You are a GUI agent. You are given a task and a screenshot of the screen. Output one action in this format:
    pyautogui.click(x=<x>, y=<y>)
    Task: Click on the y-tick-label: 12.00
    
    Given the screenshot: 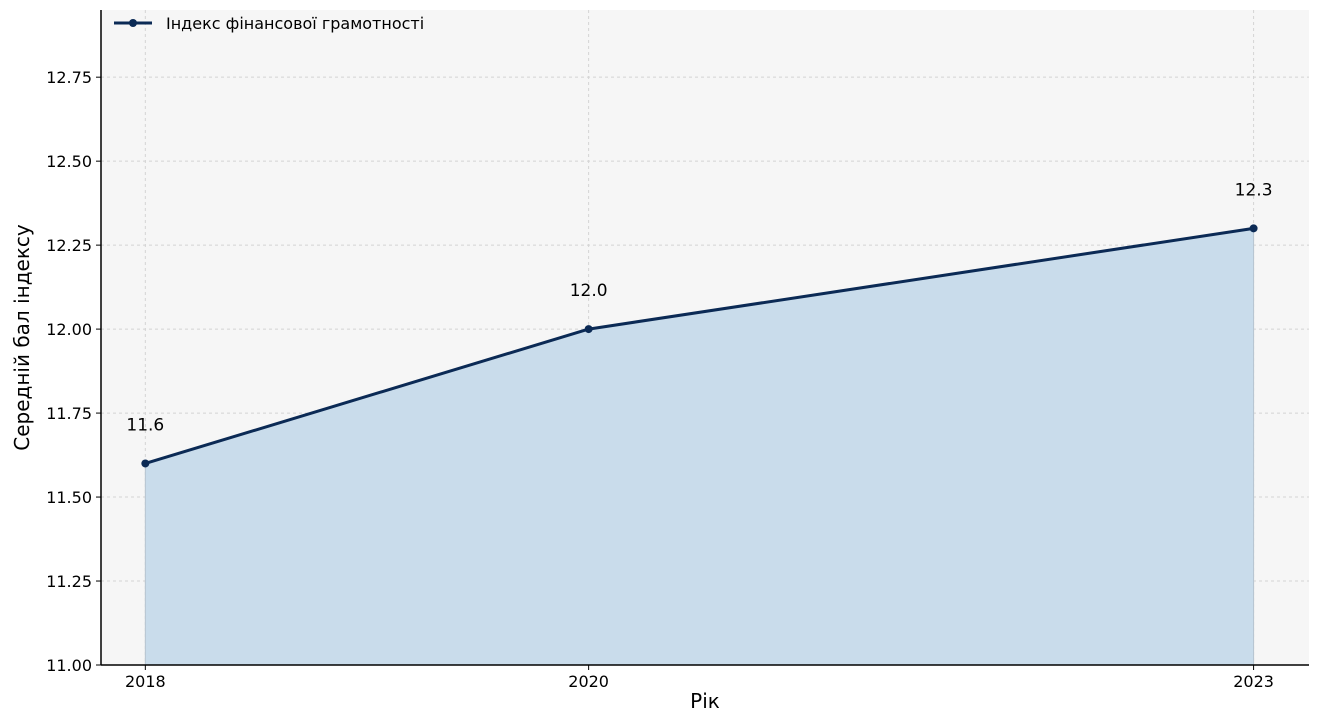 What is the action you would take?
    pyautogui.click(x=69, y=329)
    